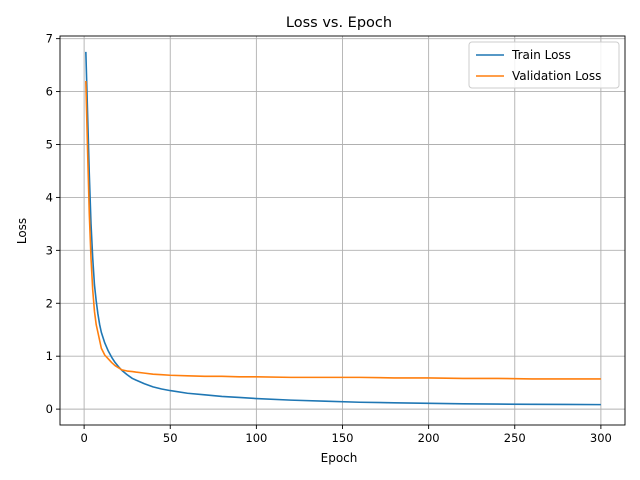 The width and height of the screenshot is (640, 480). I want to click on legend-box, so click(544, 65).